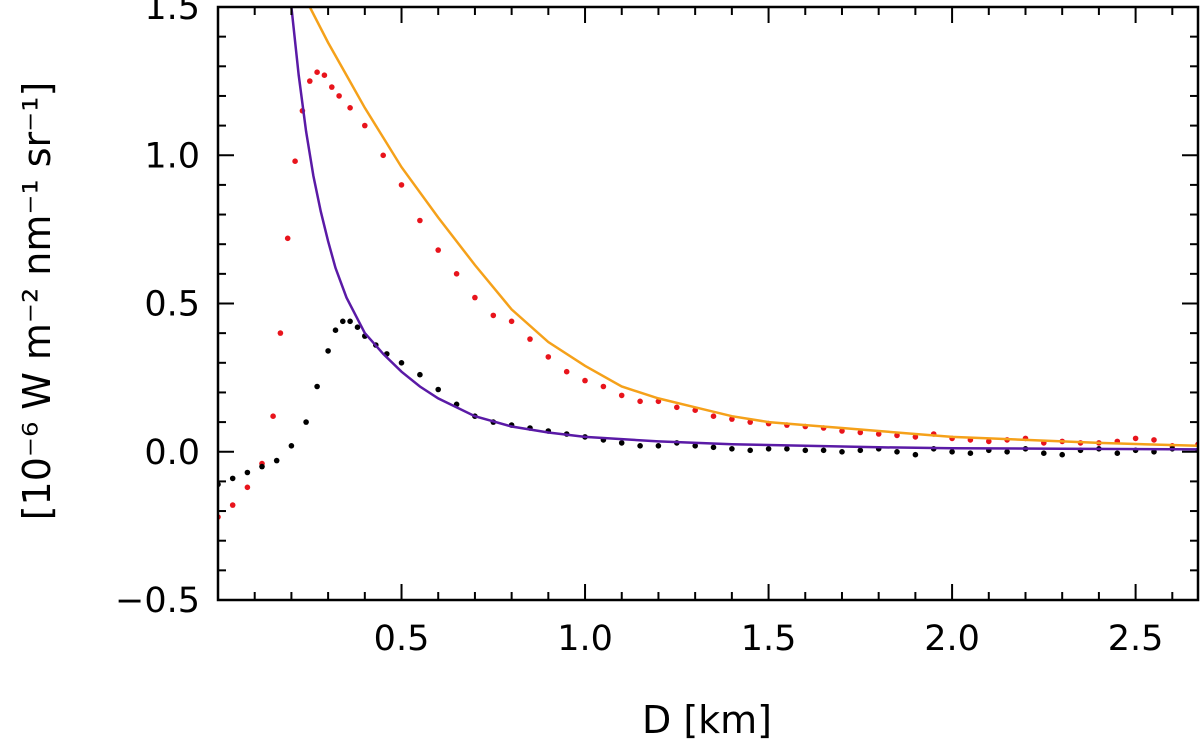  I want to click on x-tick-label: 1.5, so click(769, 639).